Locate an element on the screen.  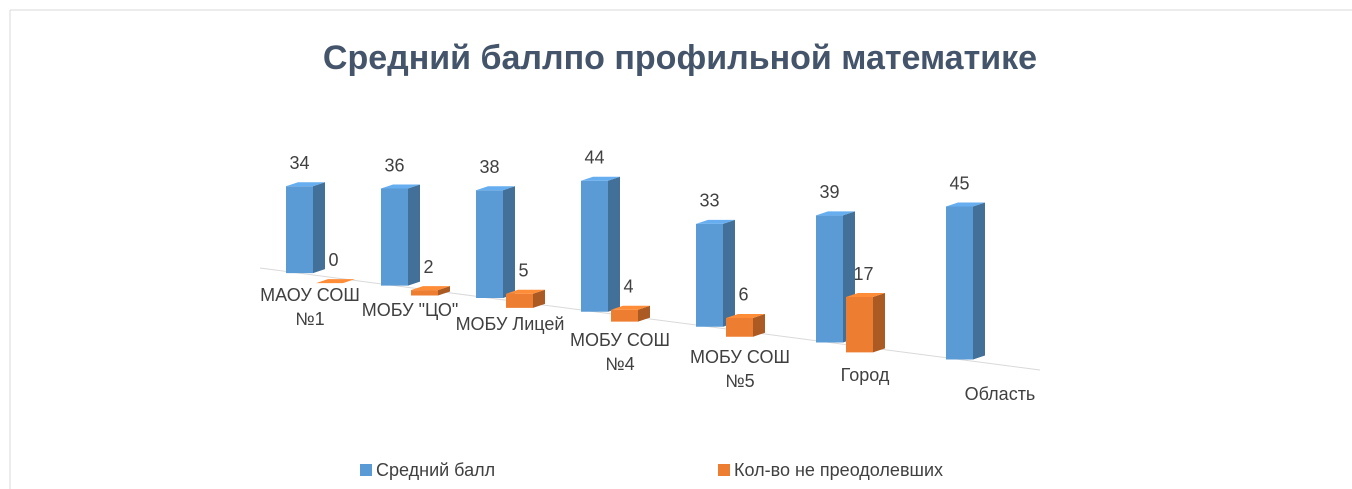
data-label: 5 is located at coordinates (523, 271).